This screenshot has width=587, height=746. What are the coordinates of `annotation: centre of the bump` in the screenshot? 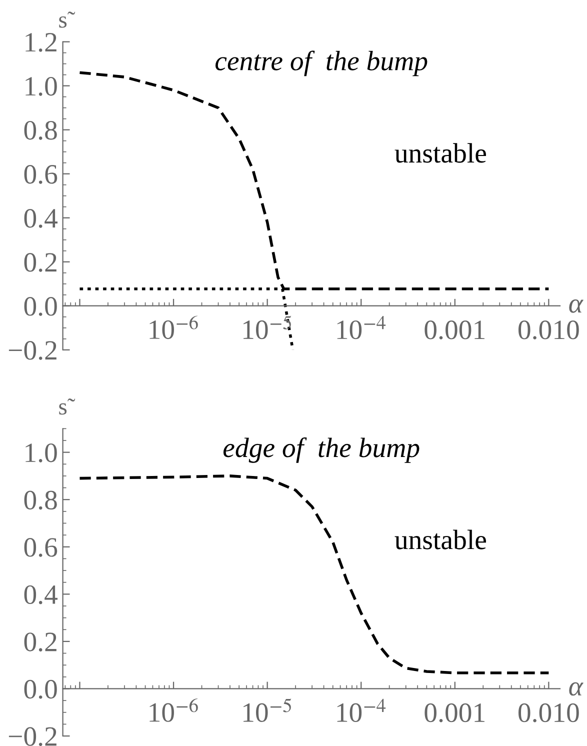 It's located at (321, 63).